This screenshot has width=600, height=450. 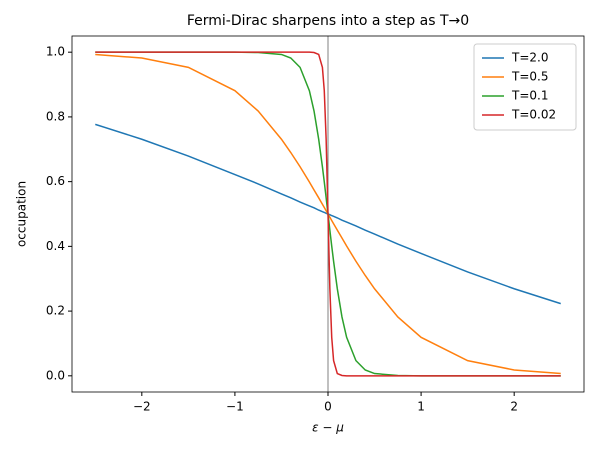 What do you see at coordinates (55, 375) in the screenshot?
I see `y-tick-label: 0.0` at bounding box center [55, 375].